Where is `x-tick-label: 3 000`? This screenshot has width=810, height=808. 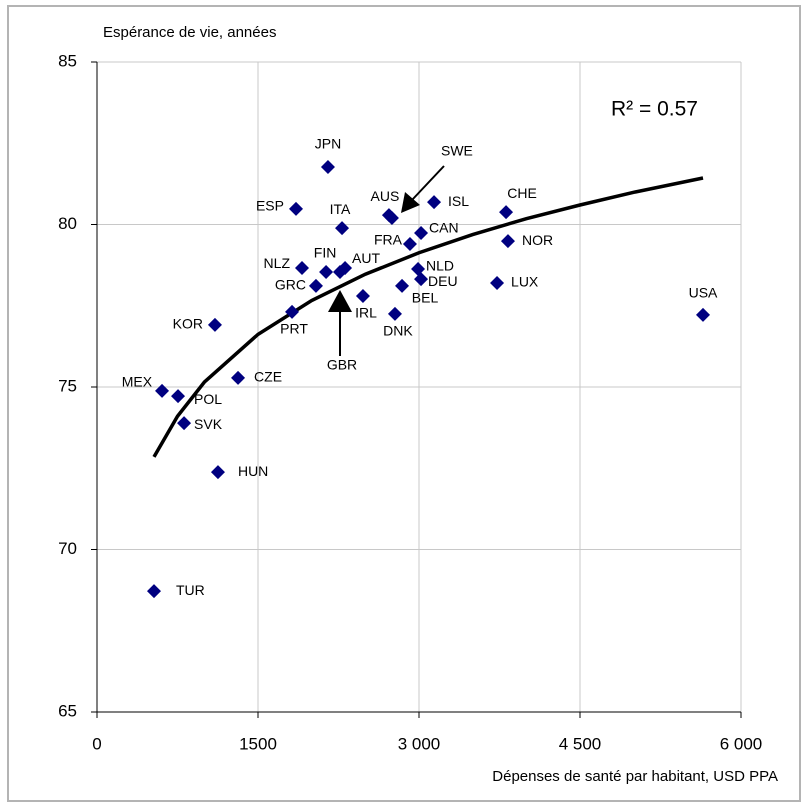 x-tick-label: 3 000 is located at coordinates (419, 743).